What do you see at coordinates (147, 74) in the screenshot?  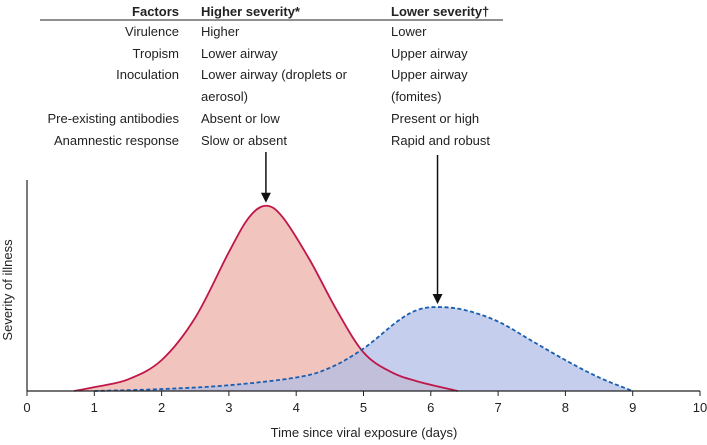 I see `factor-inoculation: Inoculation` at bounding box center [147, 74].